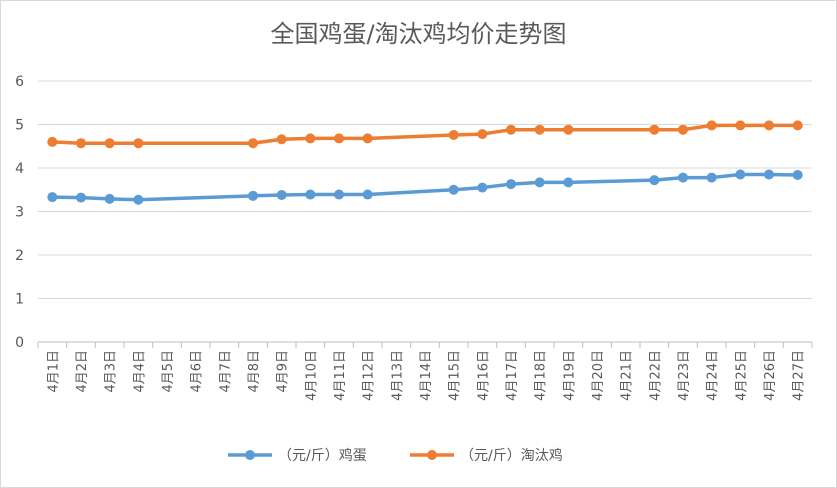  What do you see at coordinates (19, 256) in the screenshot?
I see `y-tick-label: 2` at bounding box center [19, 256].